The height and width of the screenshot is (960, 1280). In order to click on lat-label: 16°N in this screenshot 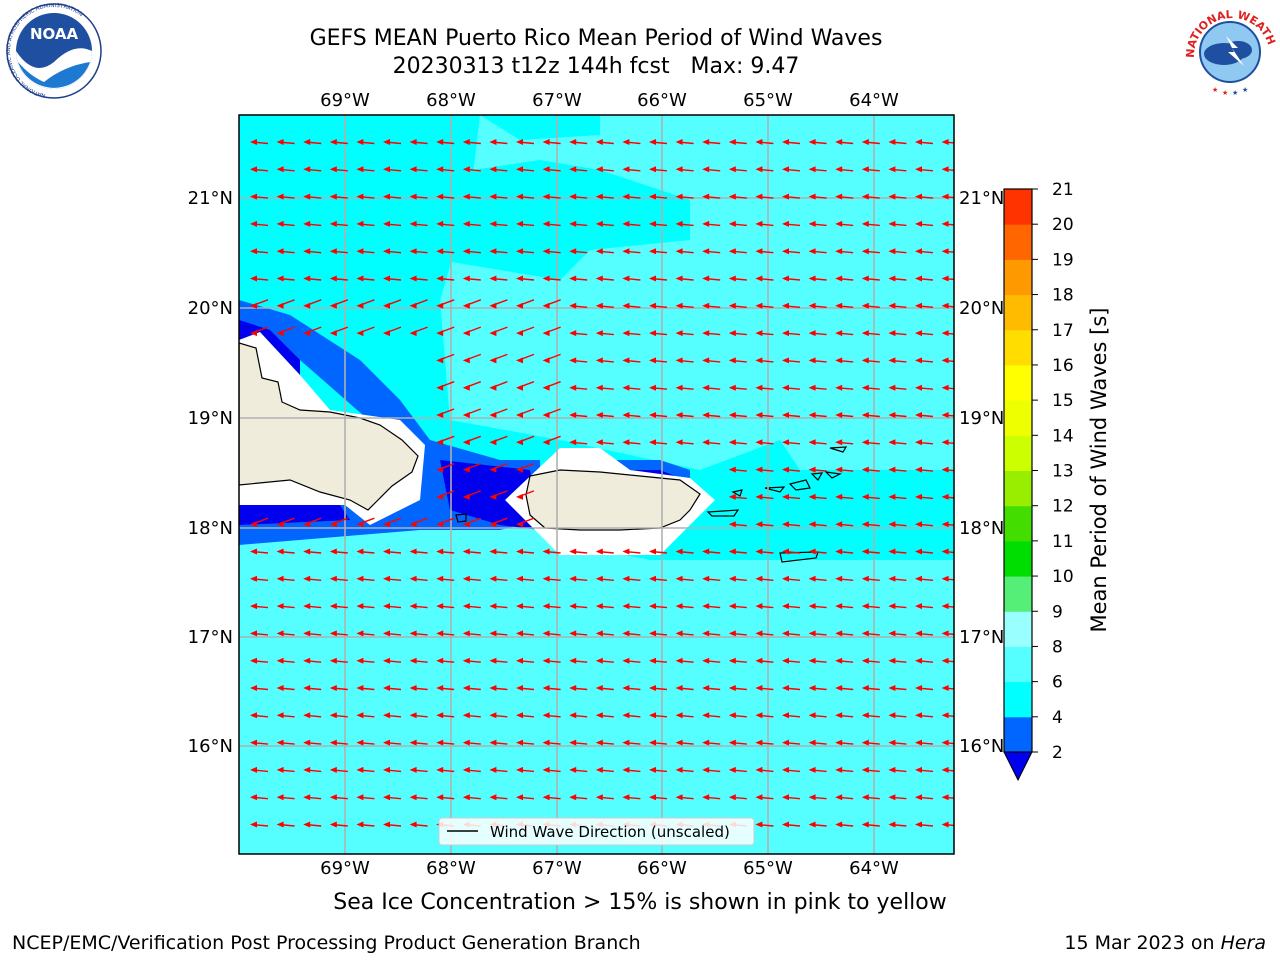, I will do `click(210, 746)`.